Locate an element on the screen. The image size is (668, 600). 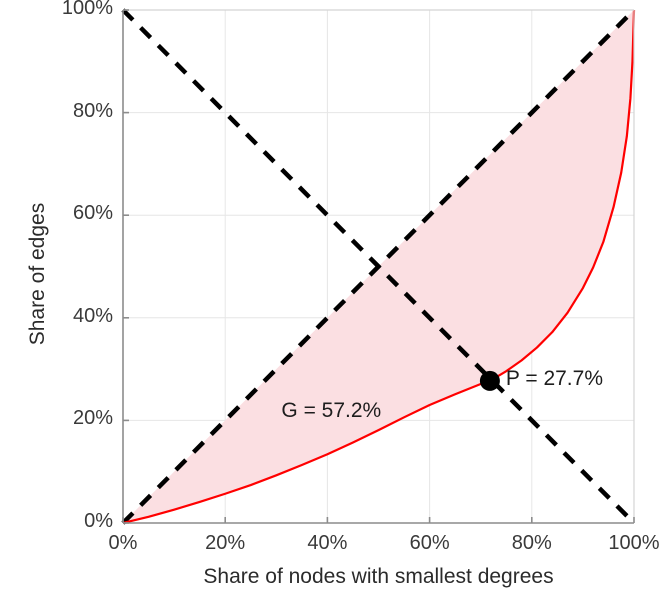
y-tick-label: 20% is located at coordinates (92, 418).